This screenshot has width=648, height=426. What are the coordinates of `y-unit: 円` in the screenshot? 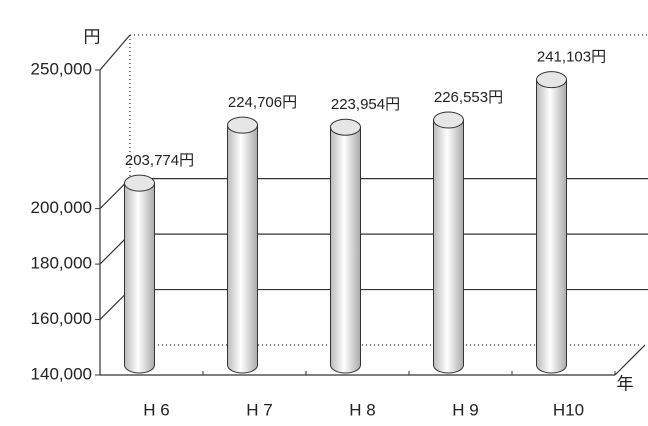 It's located at (92, 36).